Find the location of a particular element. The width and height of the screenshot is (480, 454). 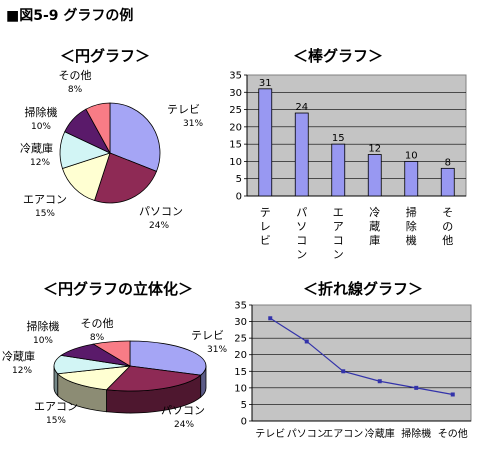

x-tick-label: エアコン is located at coordinates (343, 434).